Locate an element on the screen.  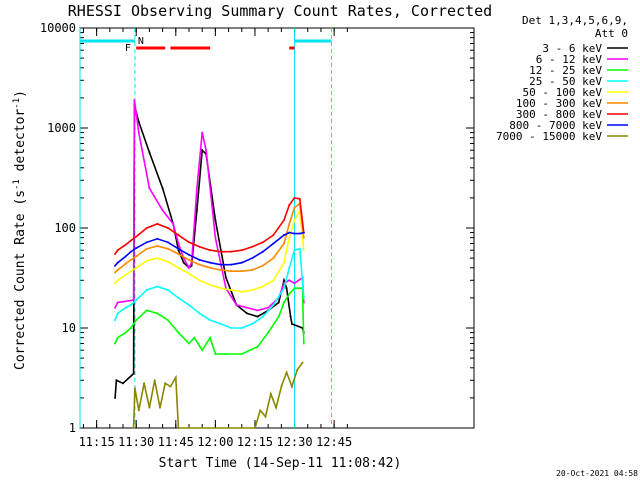
x-tick-label: 12:45 is located at coordinates (334, 442).